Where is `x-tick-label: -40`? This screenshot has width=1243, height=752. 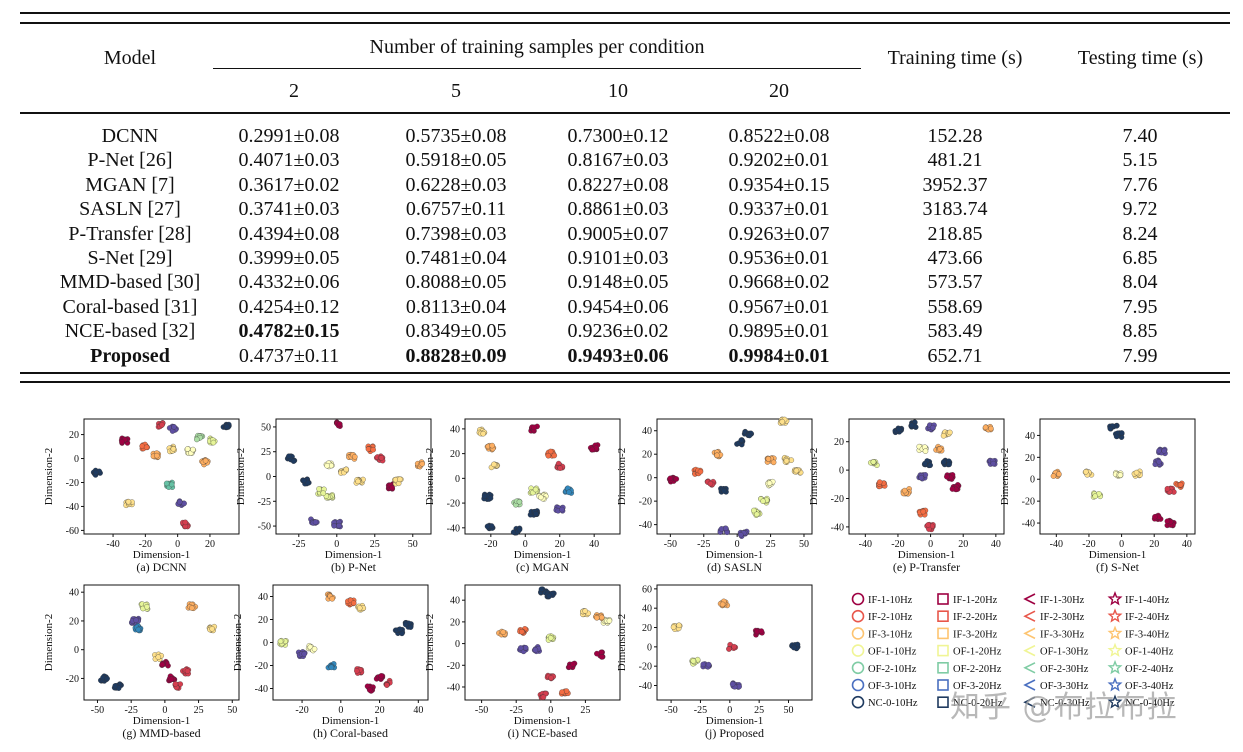
x-tick-label: -40 is located at coordinates (865, 544).